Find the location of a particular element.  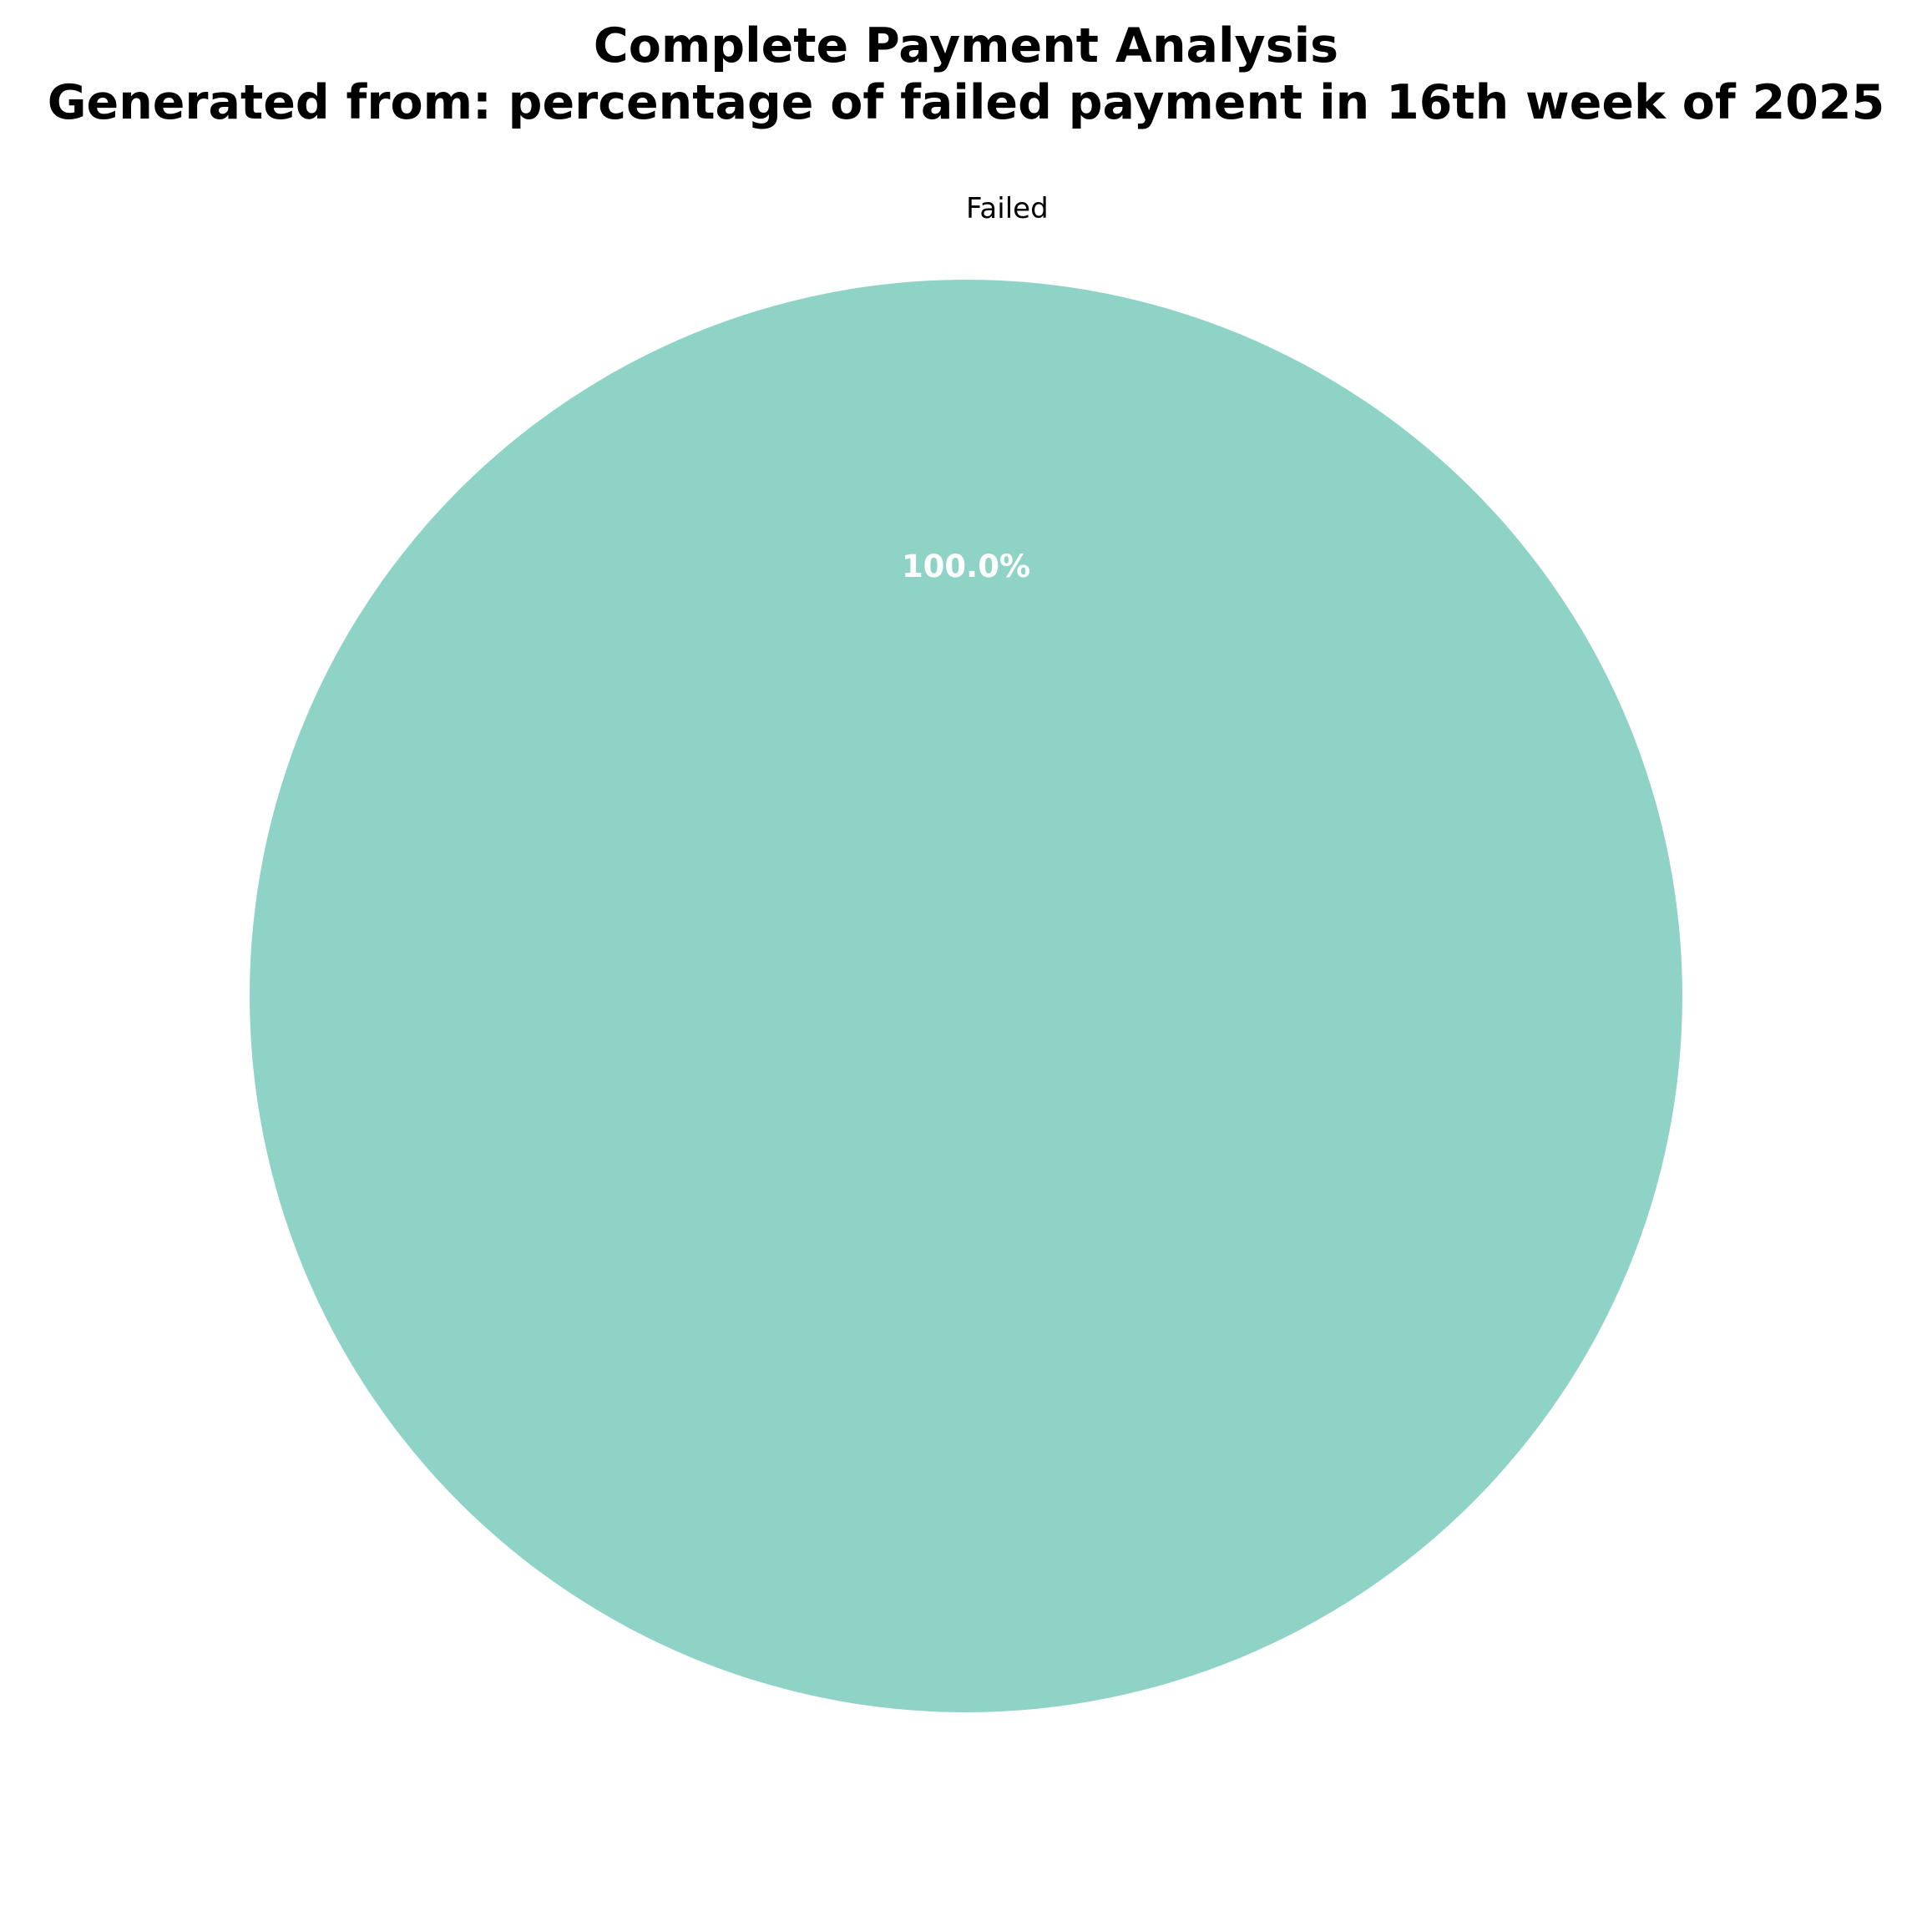

pie-slice-label: Failed is located at coordinates (1007, 208).